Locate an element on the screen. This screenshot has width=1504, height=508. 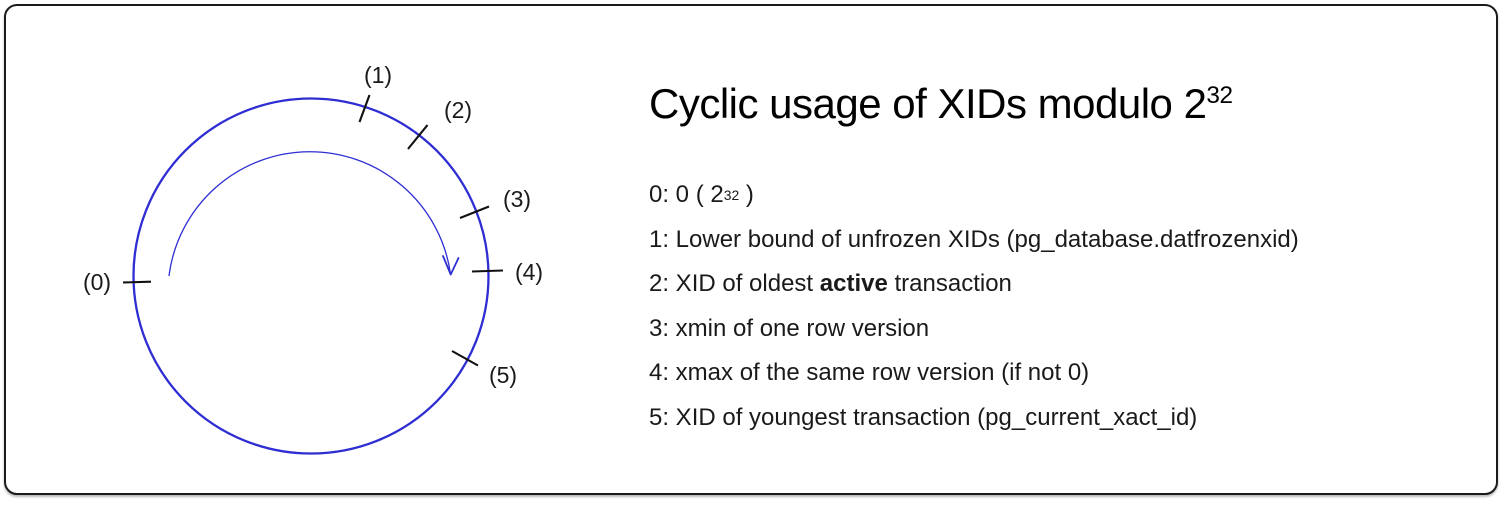
circle-label-0: (0) is located at coordinates (97, 282).